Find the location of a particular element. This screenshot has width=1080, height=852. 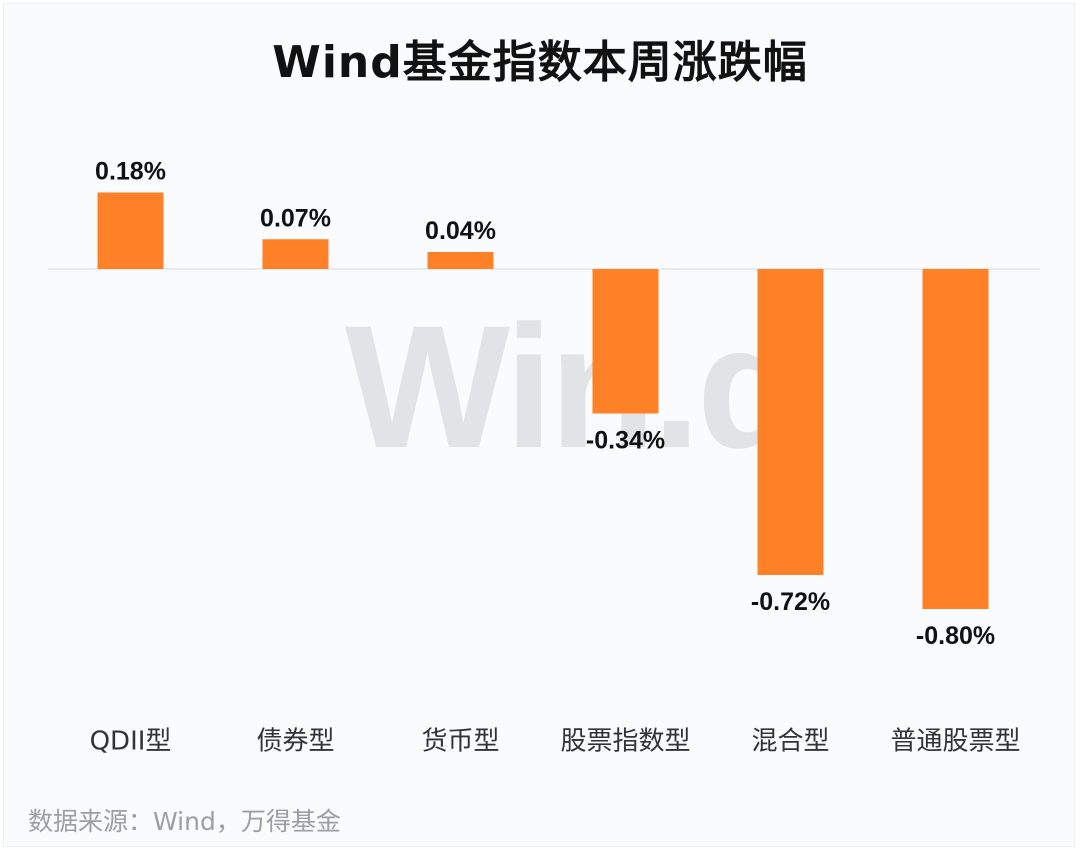

category-label-2: 货币型 is located at coordinates (460, 742).